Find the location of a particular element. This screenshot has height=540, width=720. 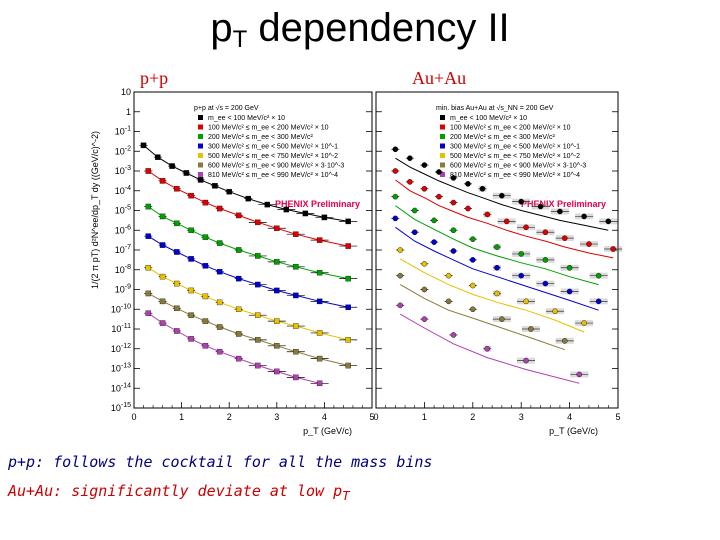

y-tick-label: 10⁻¹² is located at coordinates (121, 348).